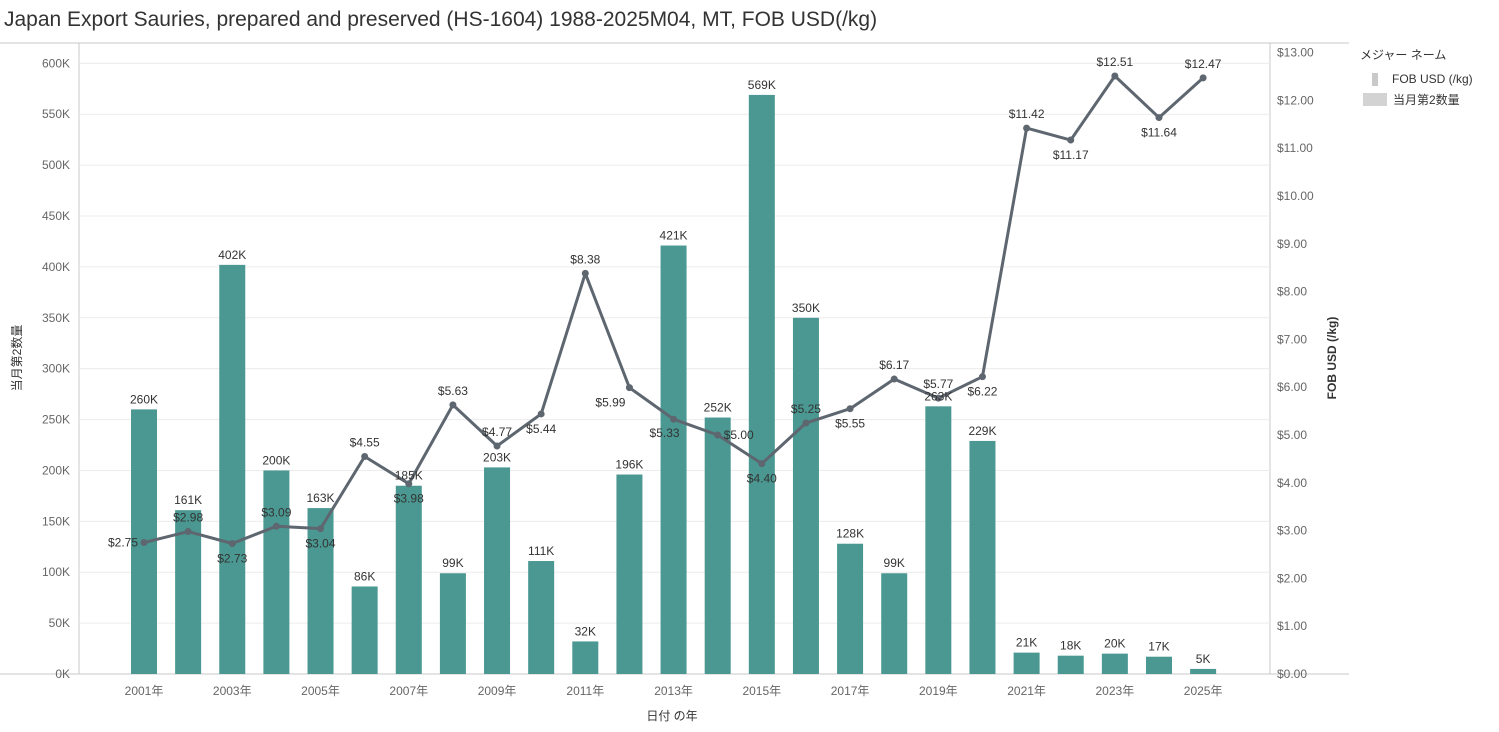  Describe the element at coordinates (1292, 626) in the screenshot. I see `y2-tick-label: $1.00` at that location.